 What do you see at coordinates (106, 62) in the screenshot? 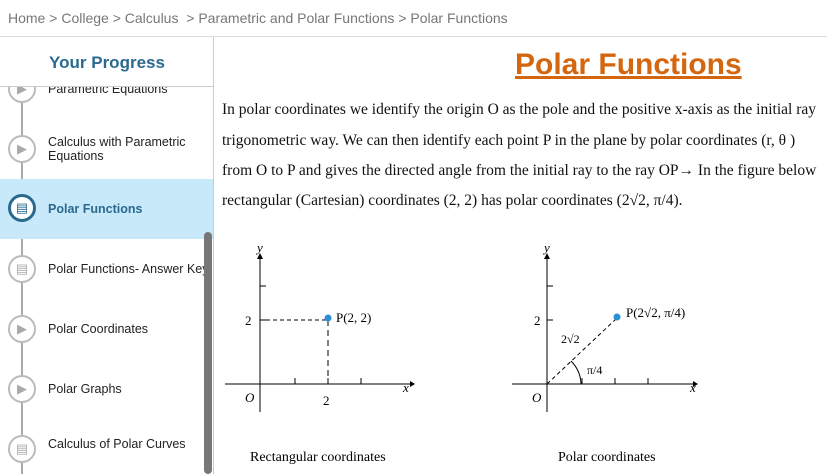
I see `sidebar-title: Your Progress` at bounding box center [106, 62].